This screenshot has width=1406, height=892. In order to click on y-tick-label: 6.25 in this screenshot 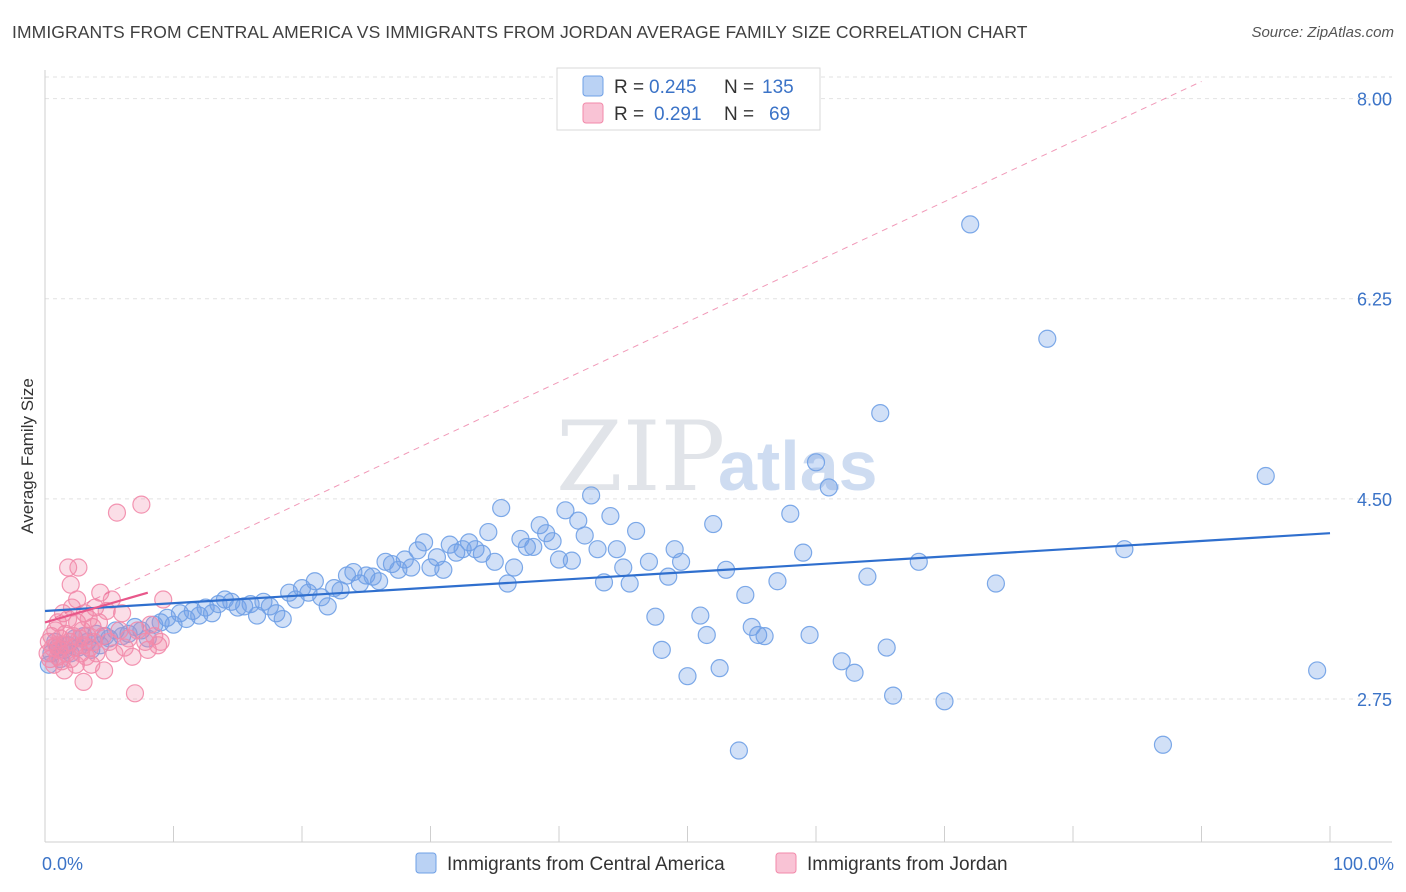, I will do `click(1374, 300)`.